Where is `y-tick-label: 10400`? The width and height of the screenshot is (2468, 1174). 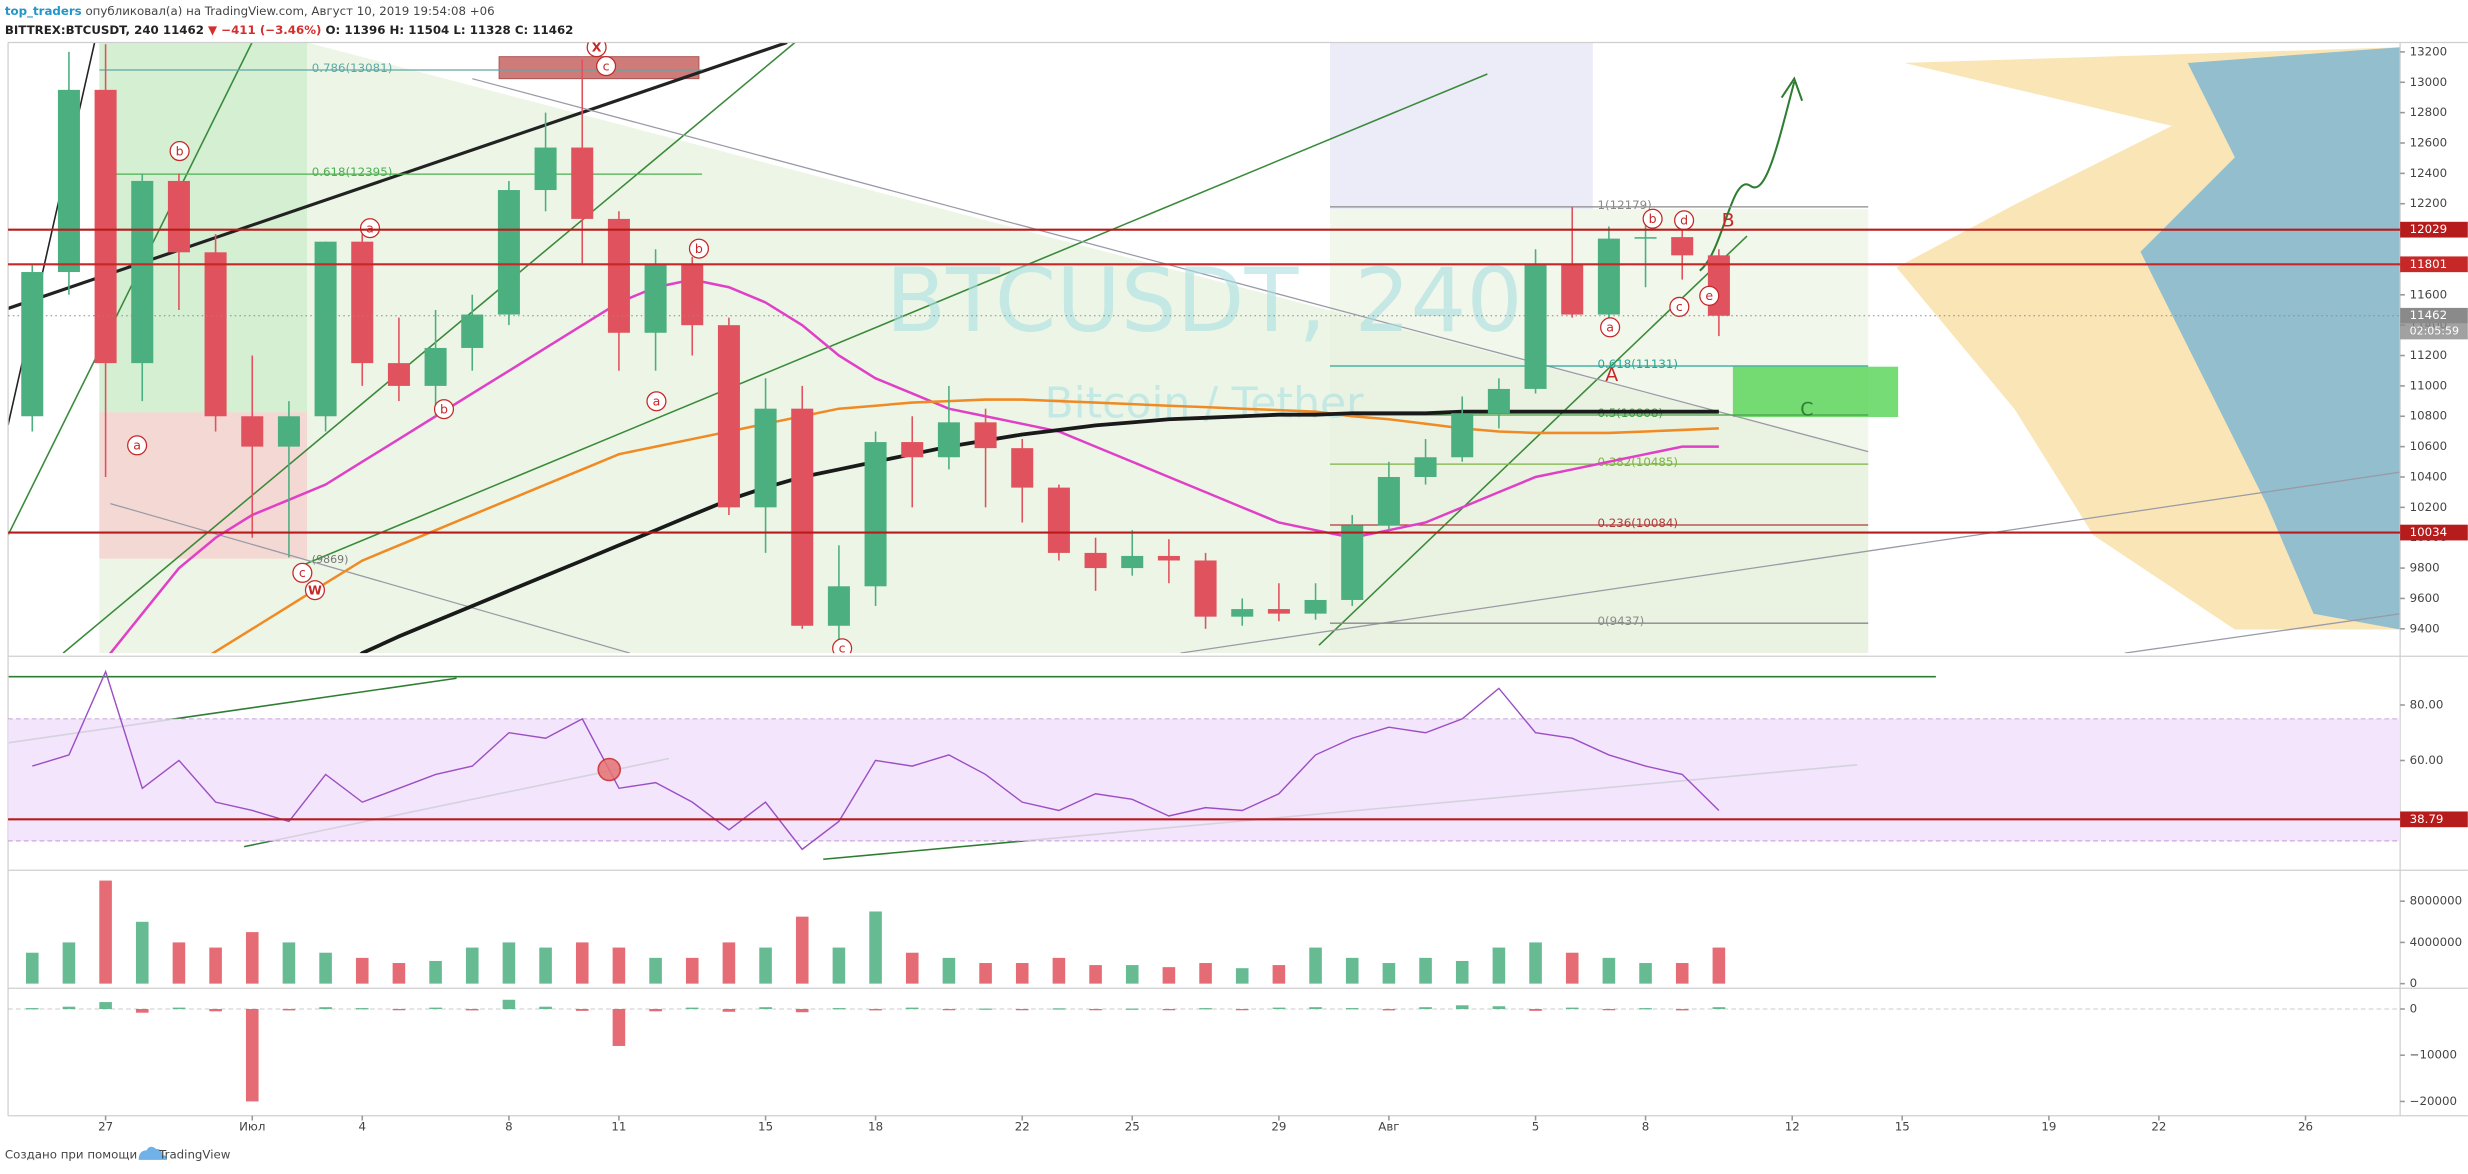
y-tick-label: 10400 is located at coordinates (2429, 476).